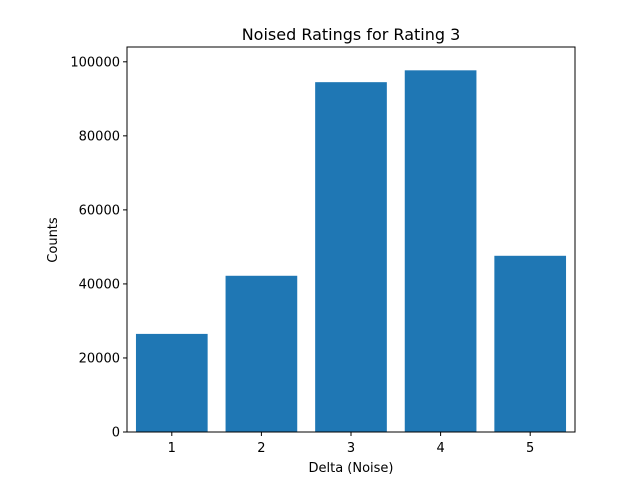  Describe the element at coordinates (95, 62) in the screenshot. I see `y-tick-label: 100000` at that location.